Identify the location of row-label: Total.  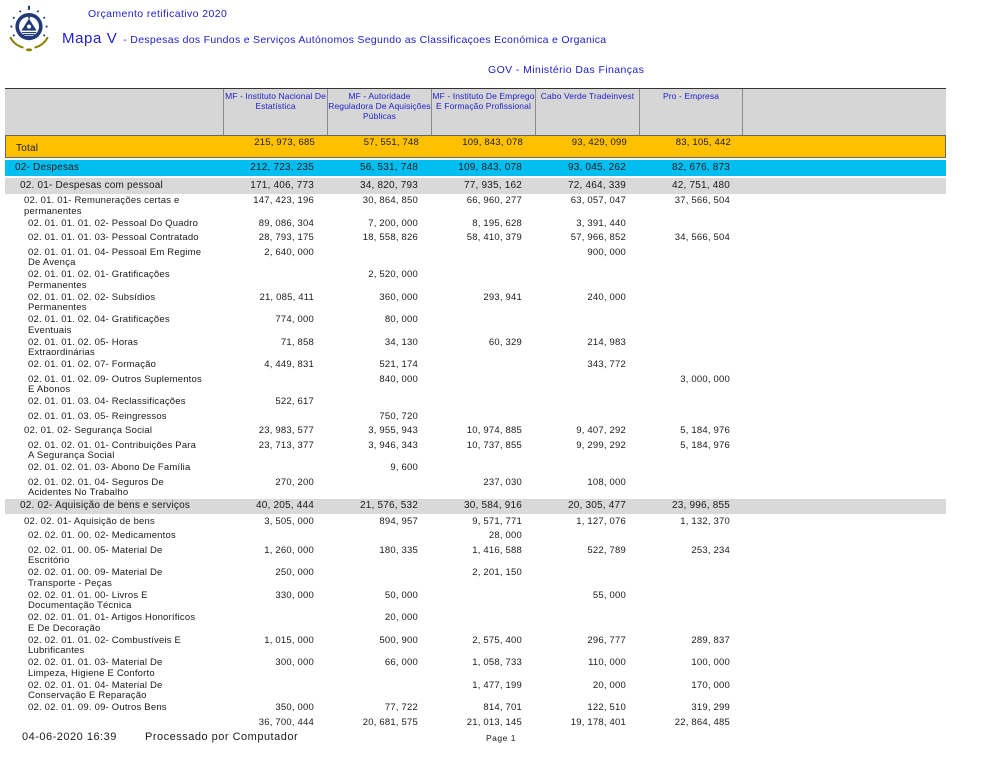
(27, 148).